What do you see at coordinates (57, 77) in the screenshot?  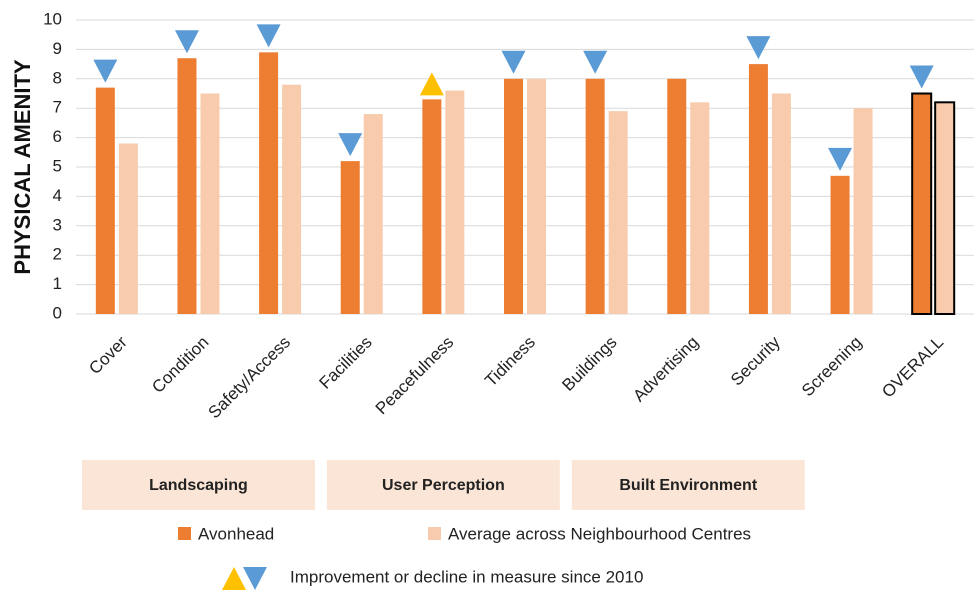 I see `y-tick-label: 8` at bounding box center [57, 77].